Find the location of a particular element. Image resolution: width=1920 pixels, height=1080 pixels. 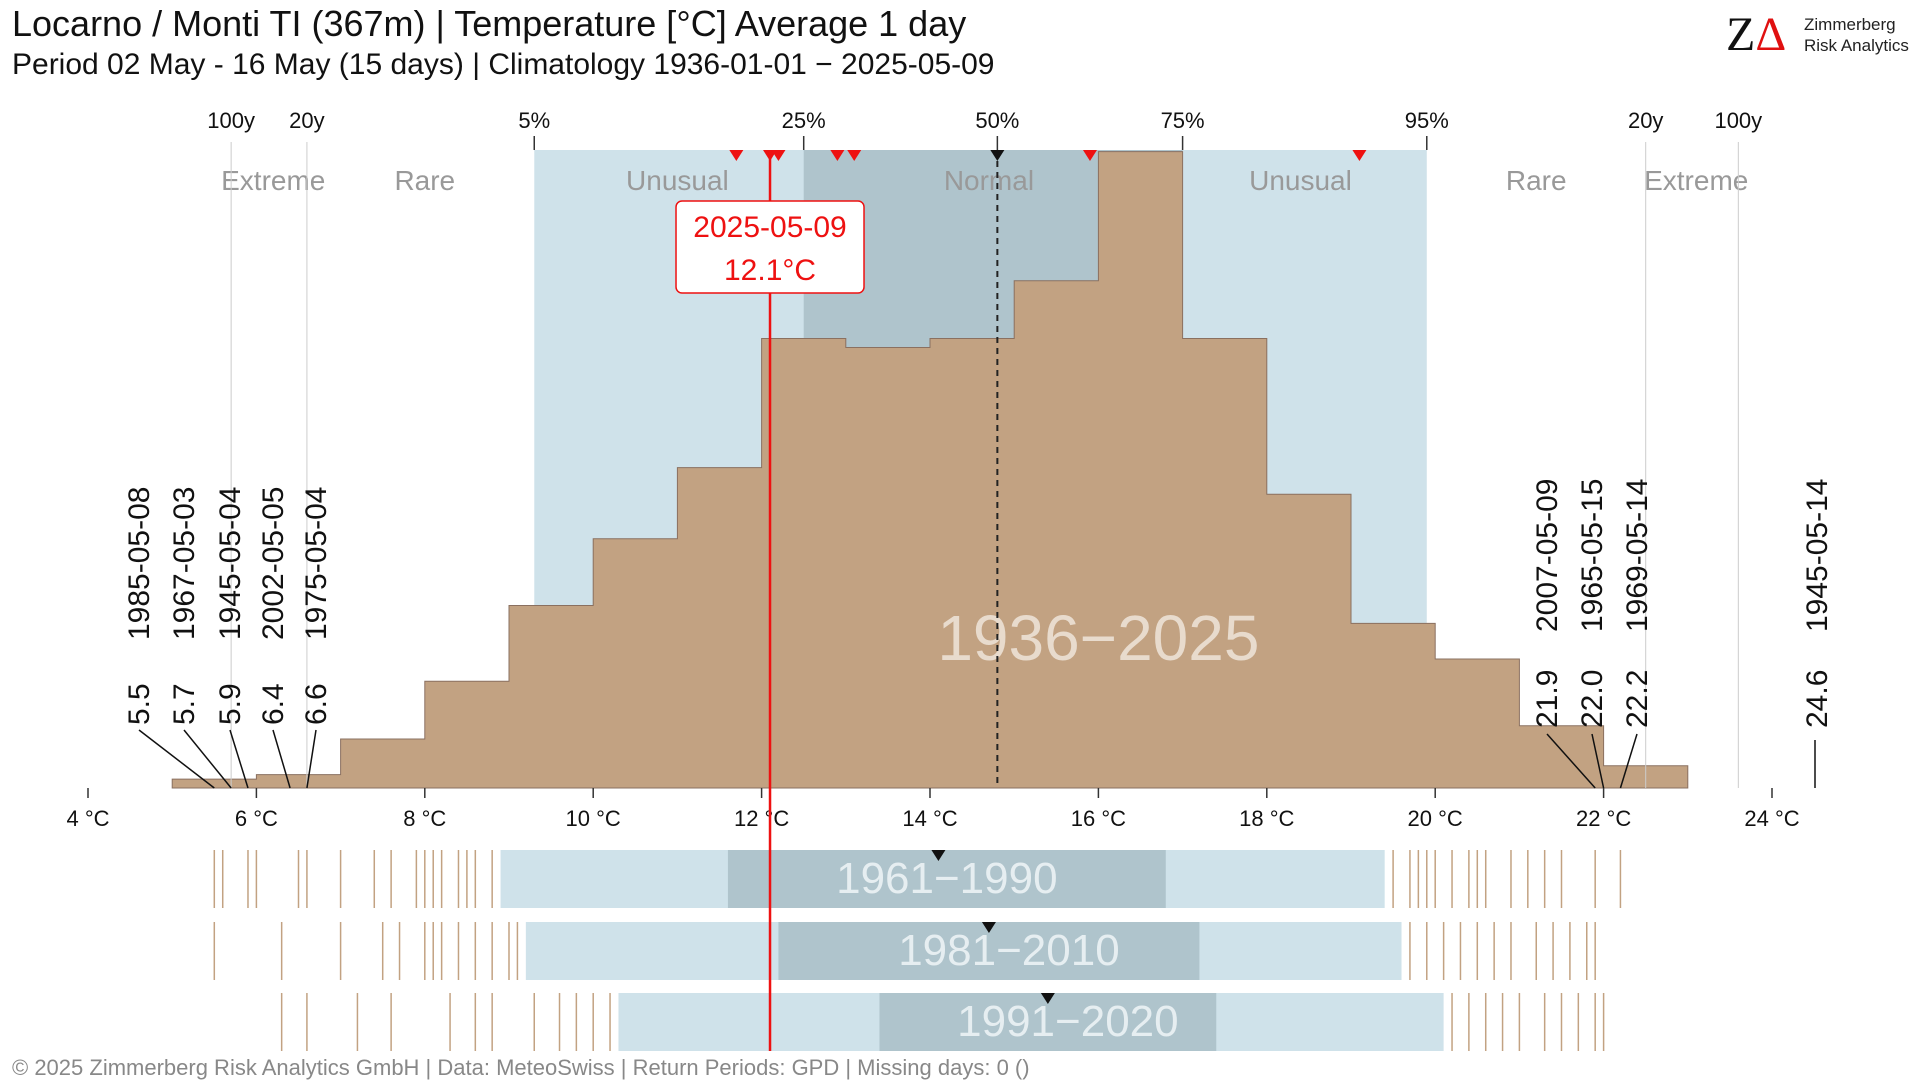

low-extreme-date: 1975-05-04 is located at coordinates (316, 563).